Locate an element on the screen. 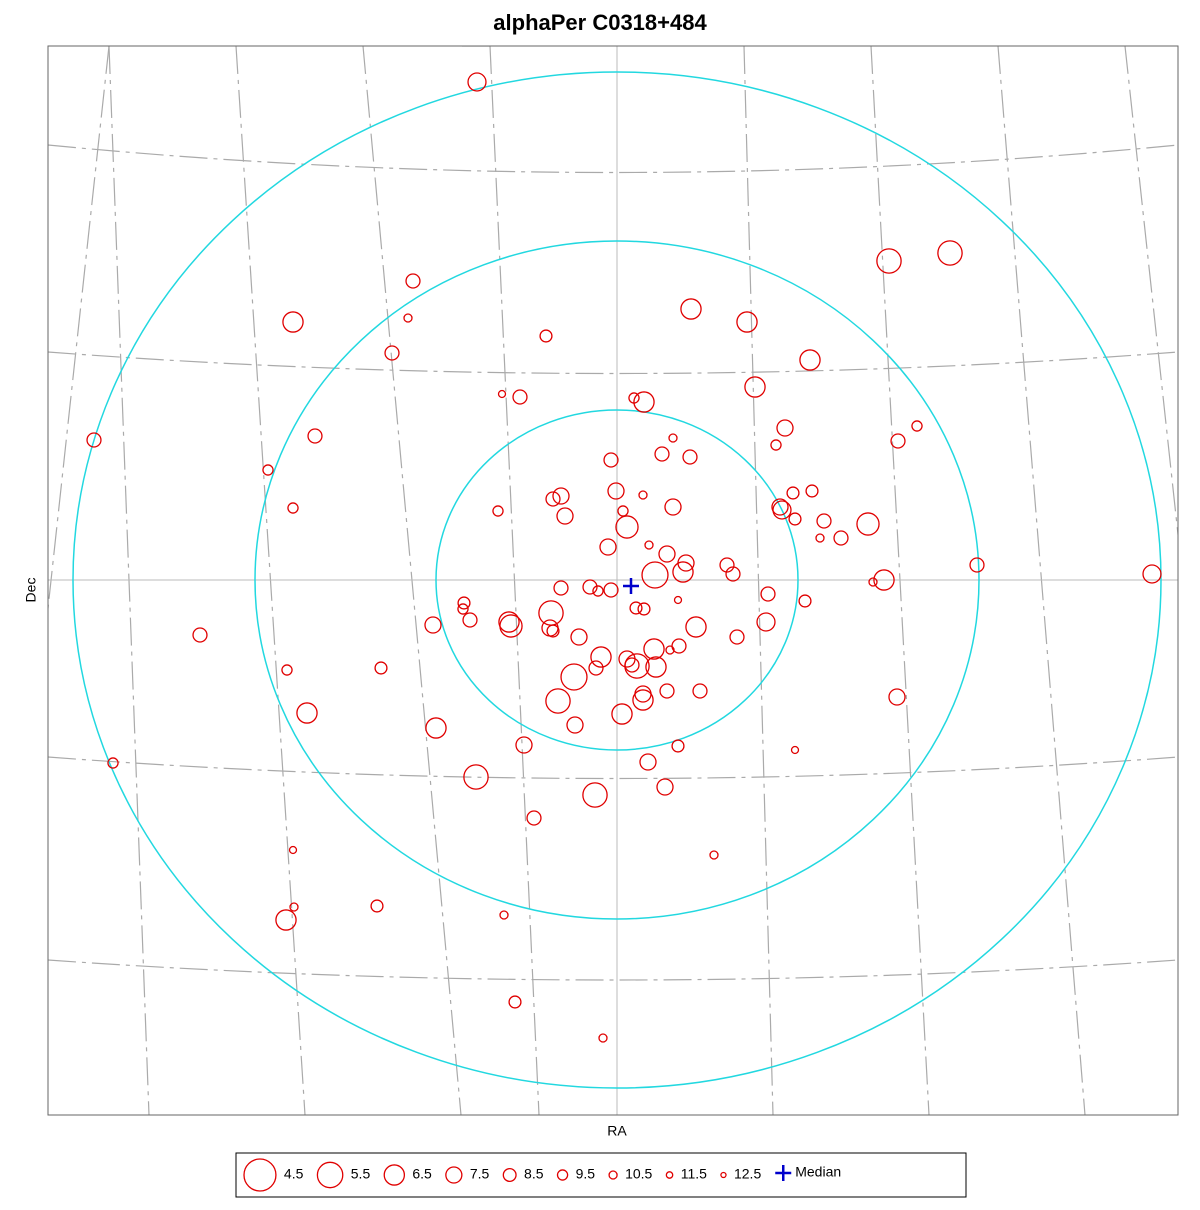 Image resolution: width=1200 pixels, height=1210 pixels. legend-label: 9.5 is located at coordinates (586, 1174).